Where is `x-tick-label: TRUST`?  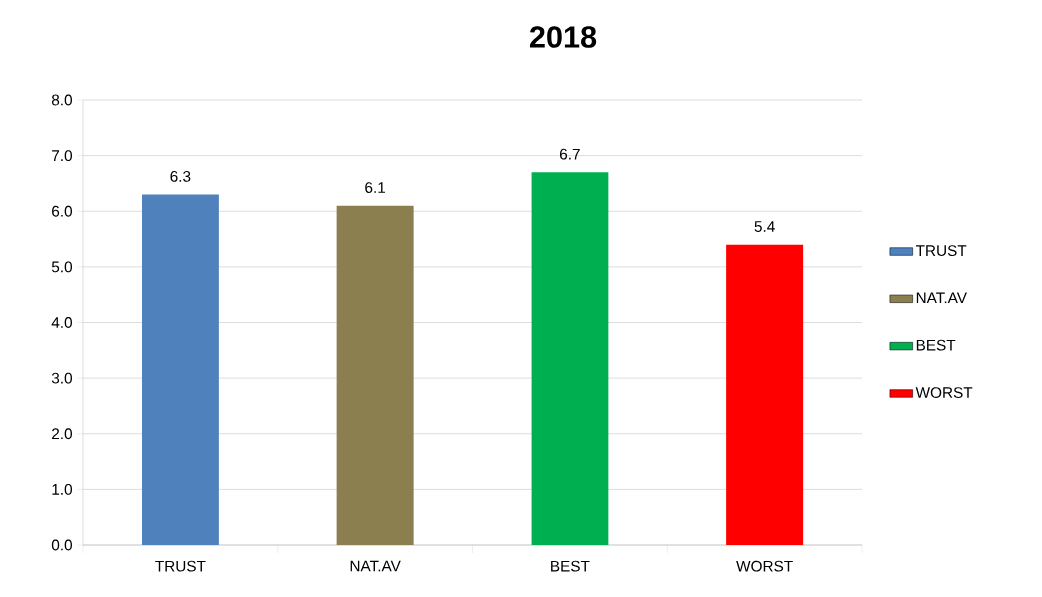 x-tick-label: TRUST is located at coordinates (180, 566).